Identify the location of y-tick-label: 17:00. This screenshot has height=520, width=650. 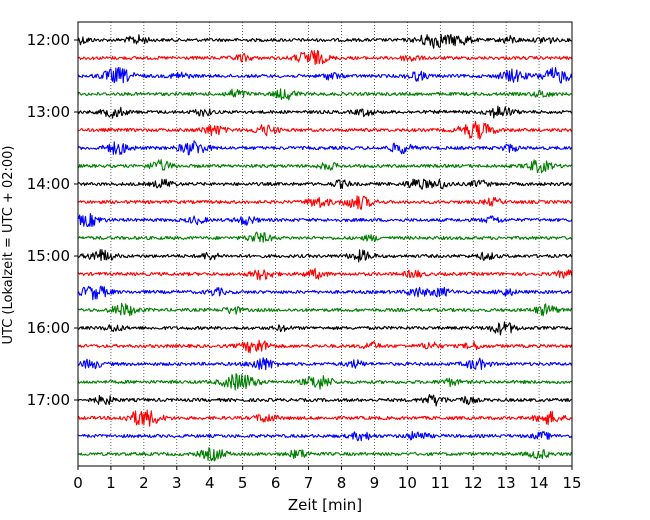
(48, 400).